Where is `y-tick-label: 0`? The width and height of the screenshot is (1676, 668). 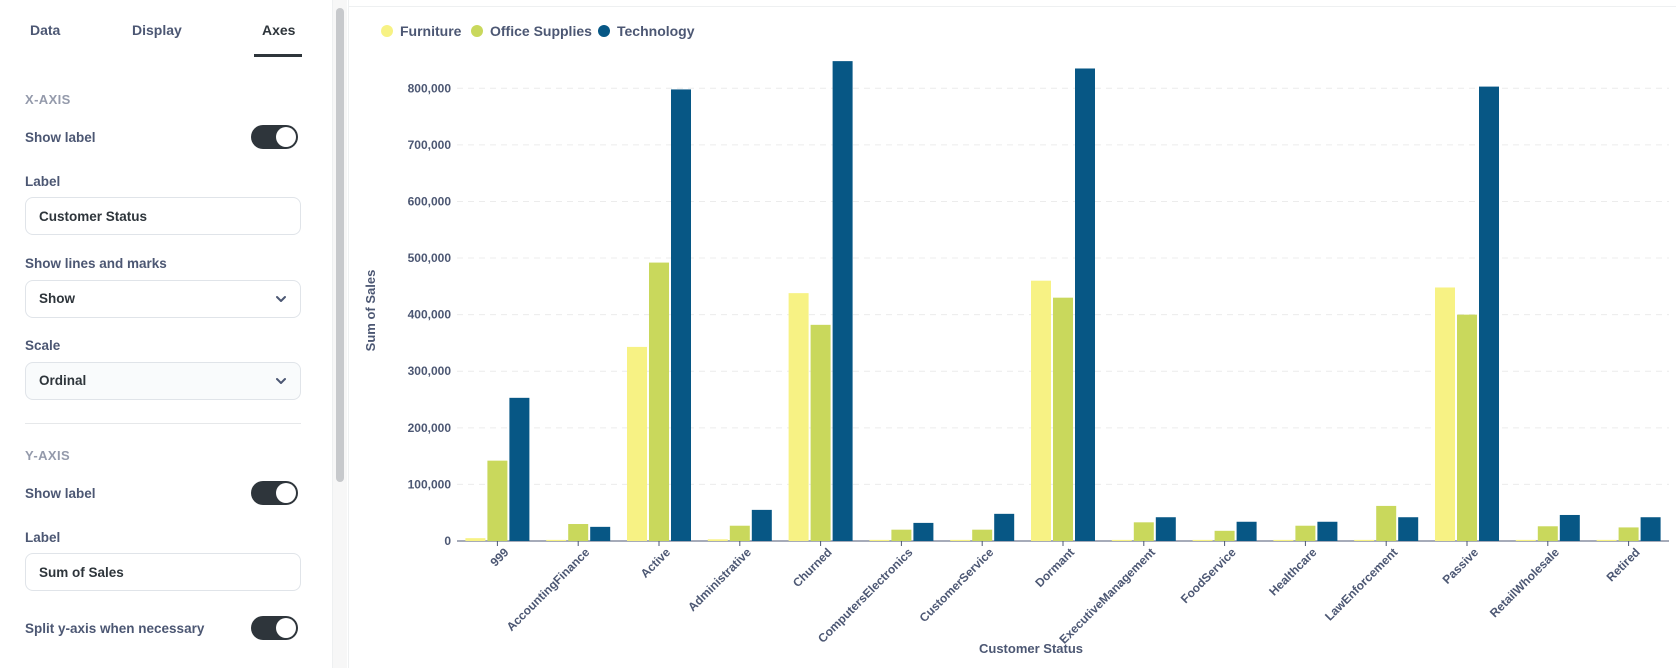 y-tick-label: 0 is located at coordinates (447, 541).